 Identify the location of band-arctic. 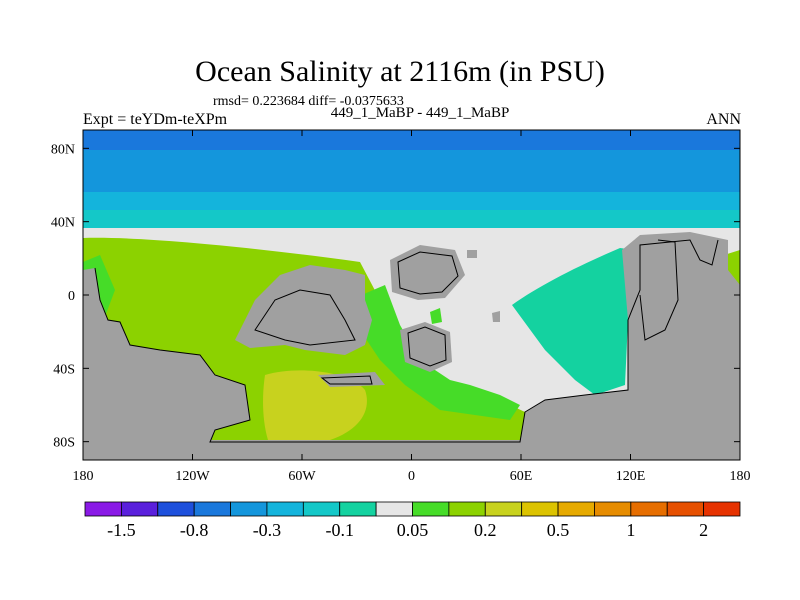
(411, 140).